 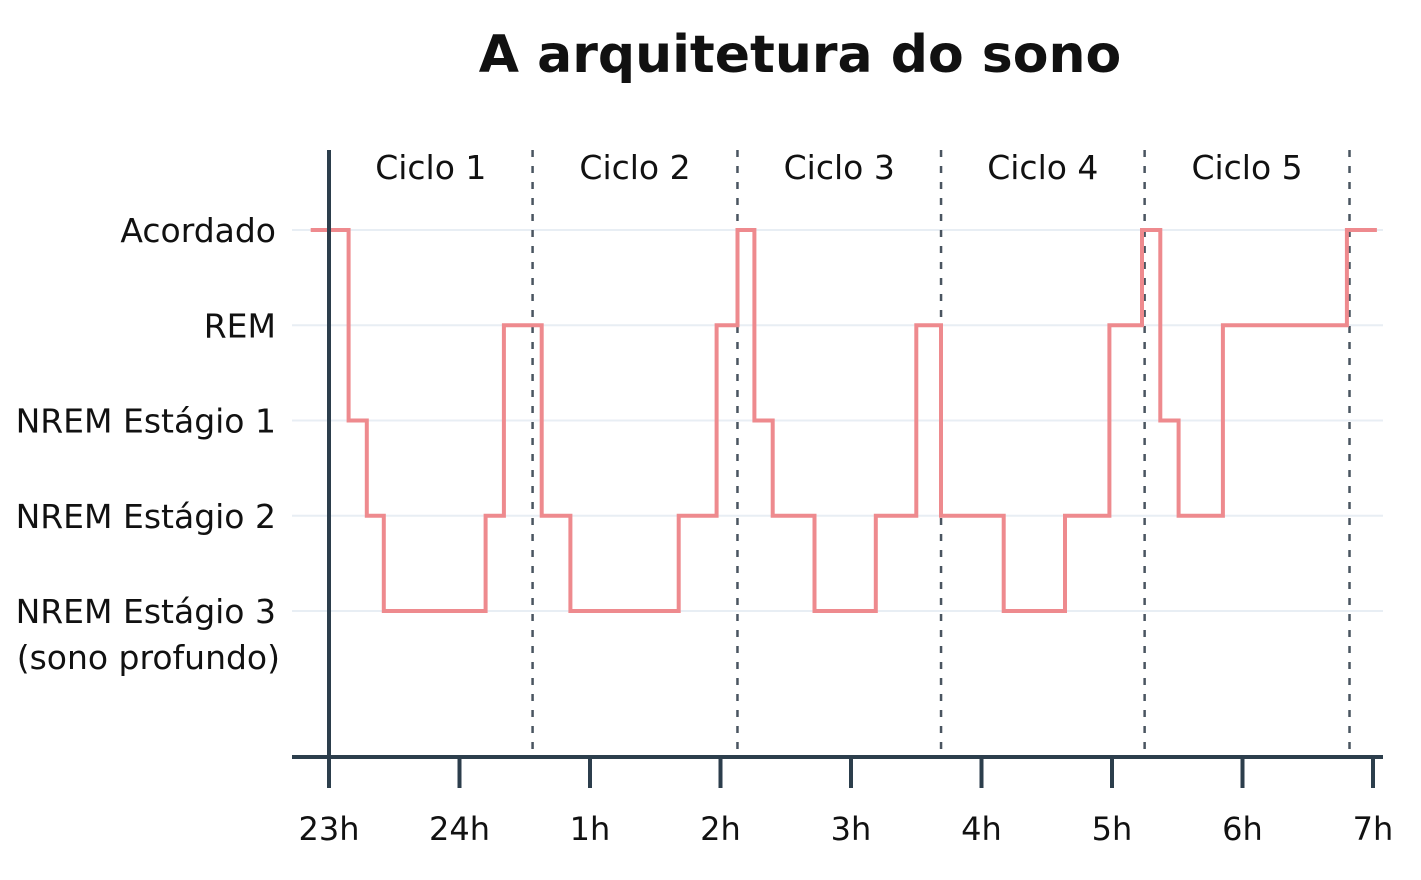 I want to click on y-label-2: NREM Estágio 1, so click(x=146, y=421).